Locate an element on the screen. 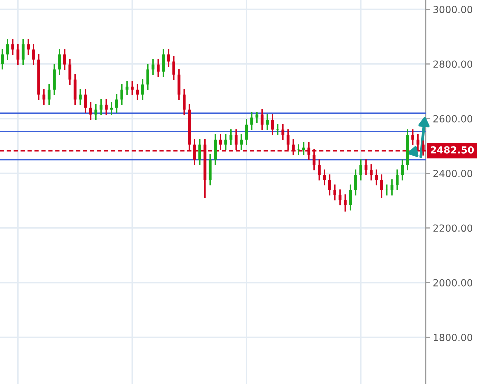  y-tick-label: 2800.00 is located at coordinates (453, 64).